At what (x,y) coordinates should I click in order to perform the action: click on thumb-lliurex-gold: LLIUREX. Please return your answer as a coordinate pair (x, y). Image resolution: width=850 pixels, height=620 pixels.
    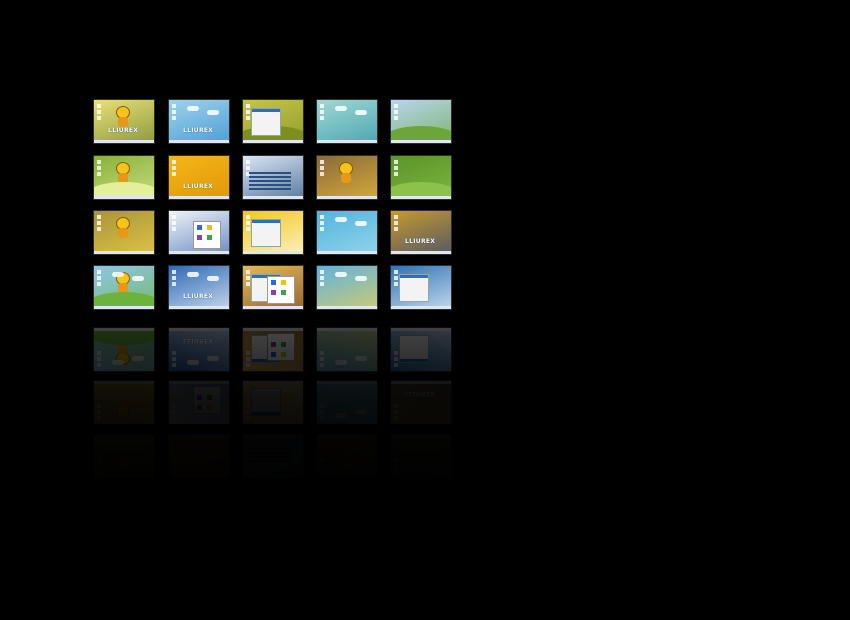
    Looking at the image, I should click on (421, 232).